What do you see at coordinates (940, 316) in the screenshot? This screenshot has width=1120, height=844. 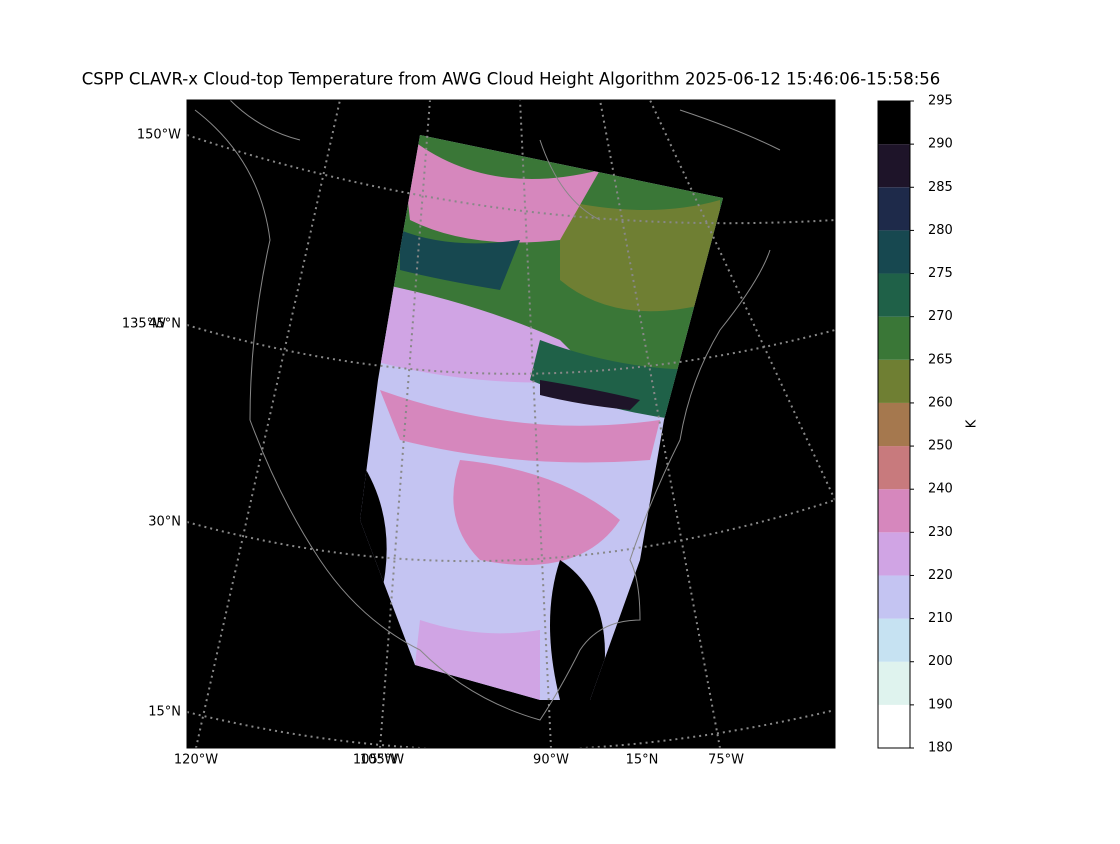 I see `colorbar-tick-label: 270` at bounding box center [940, 316].